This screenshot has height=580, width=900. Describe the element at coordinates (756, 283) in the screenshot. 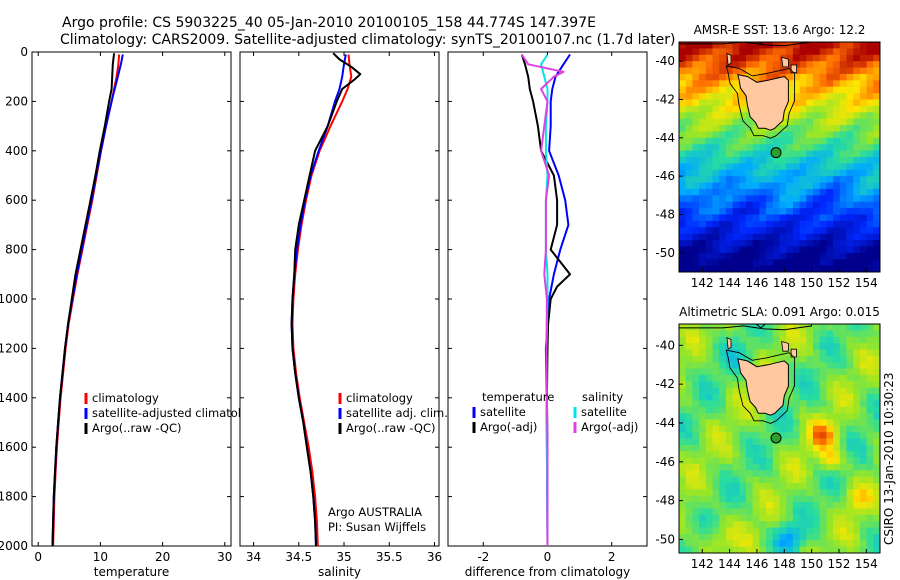

I see `x-tick-label: 146` at that location.